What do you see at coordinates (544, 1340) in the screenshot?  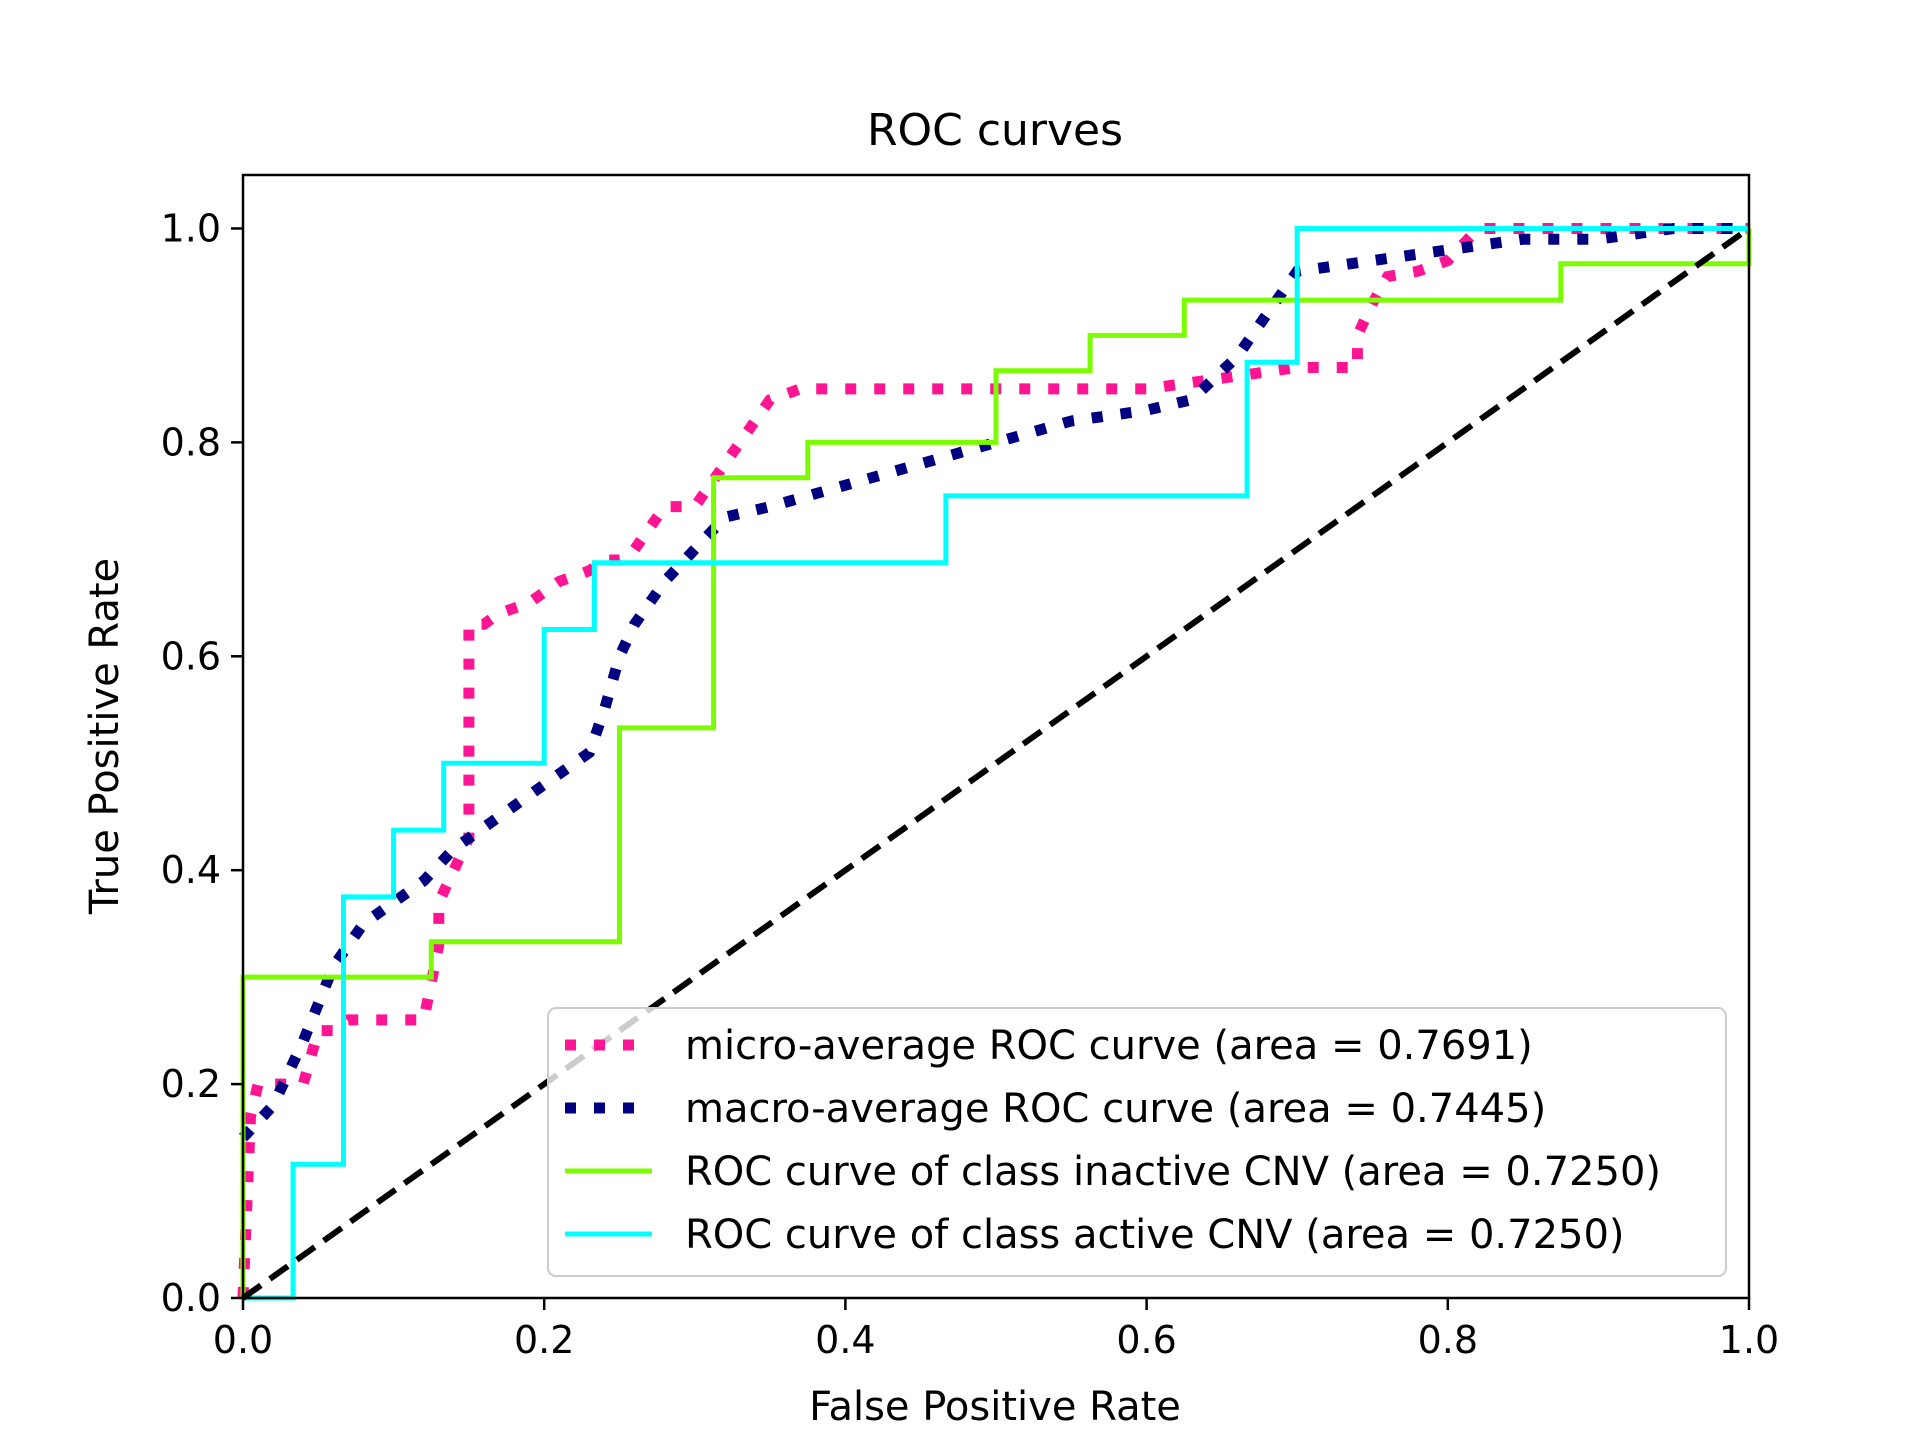 I see `x-tick-label: 0.2` at bounding box center [544, 1340].